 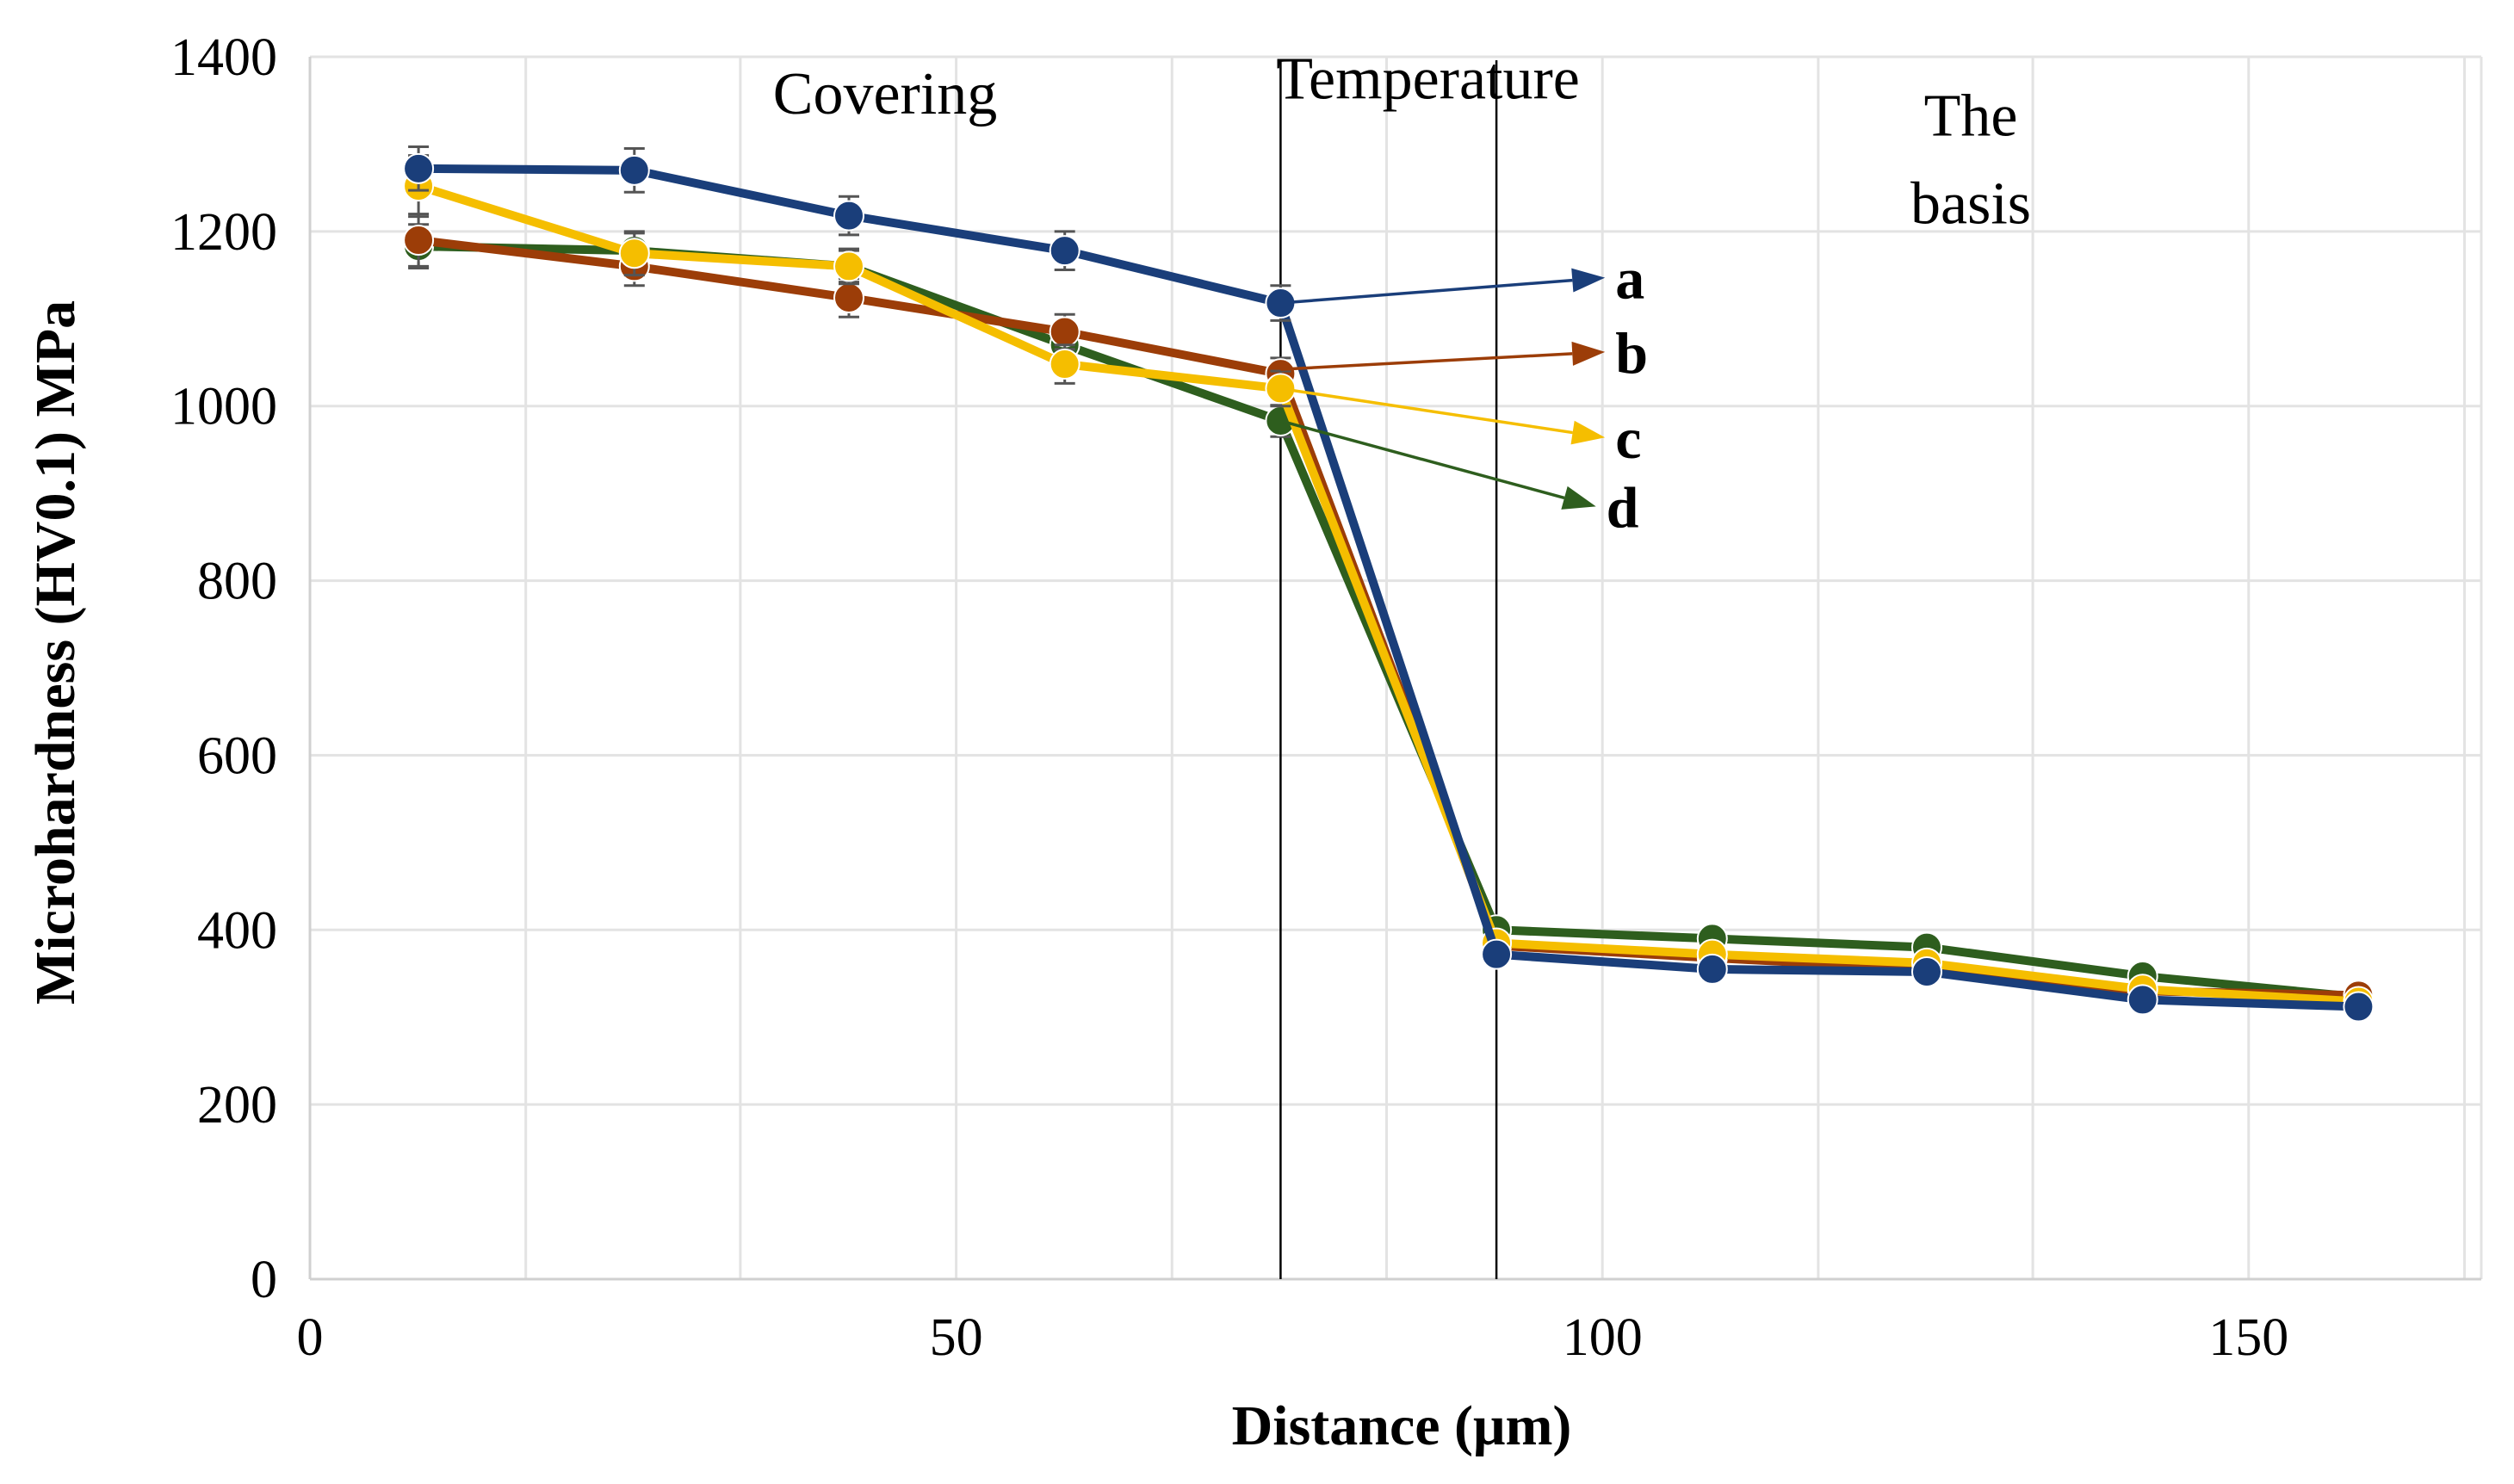 What do you see at coordinates (237, 1105) in the screenshot?
I see `y-tick-label-1: 200` at bounding box center [237, 1105].